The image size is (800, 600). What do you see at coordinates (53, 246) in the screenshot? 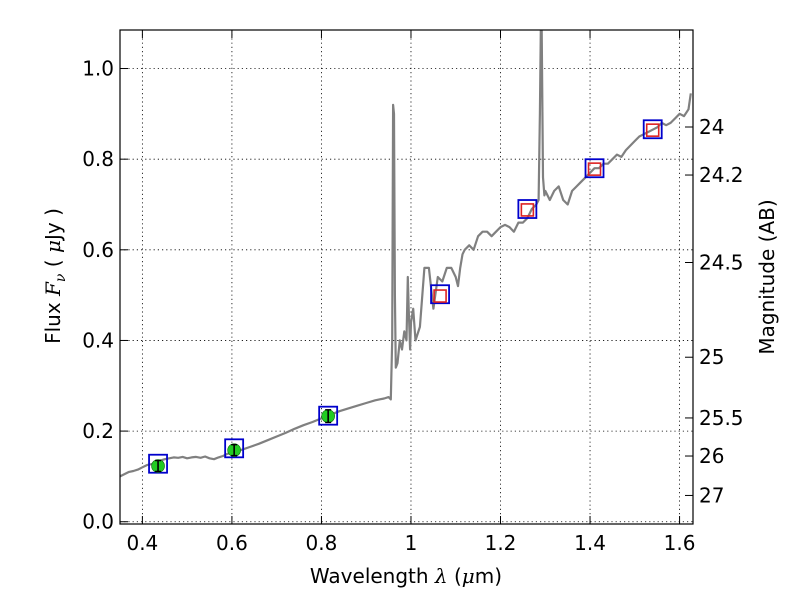
I see `y-axis-label-unit-prefix: μ` at bounding box center [53, 246].